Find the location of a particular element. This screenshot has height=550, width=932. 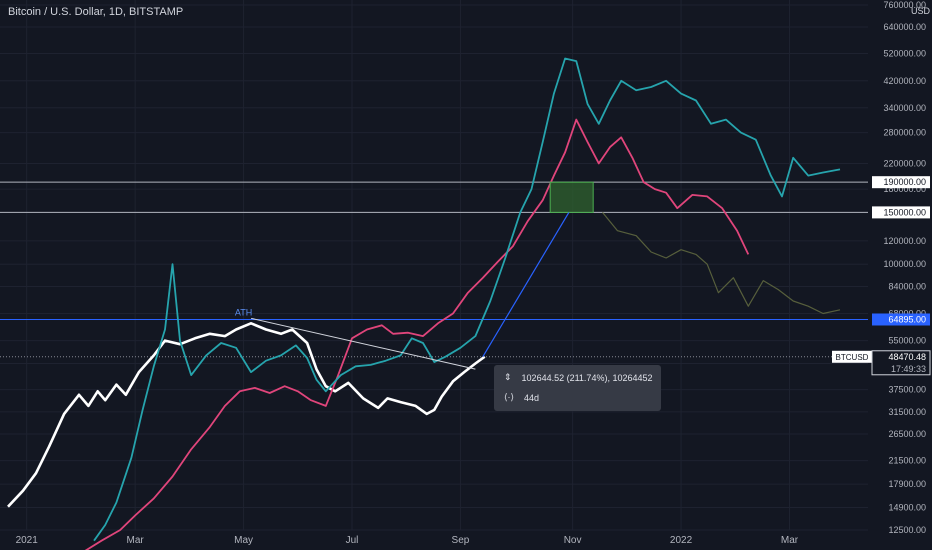

drawing-overlay: ATH is located at coordinates (414, 275).